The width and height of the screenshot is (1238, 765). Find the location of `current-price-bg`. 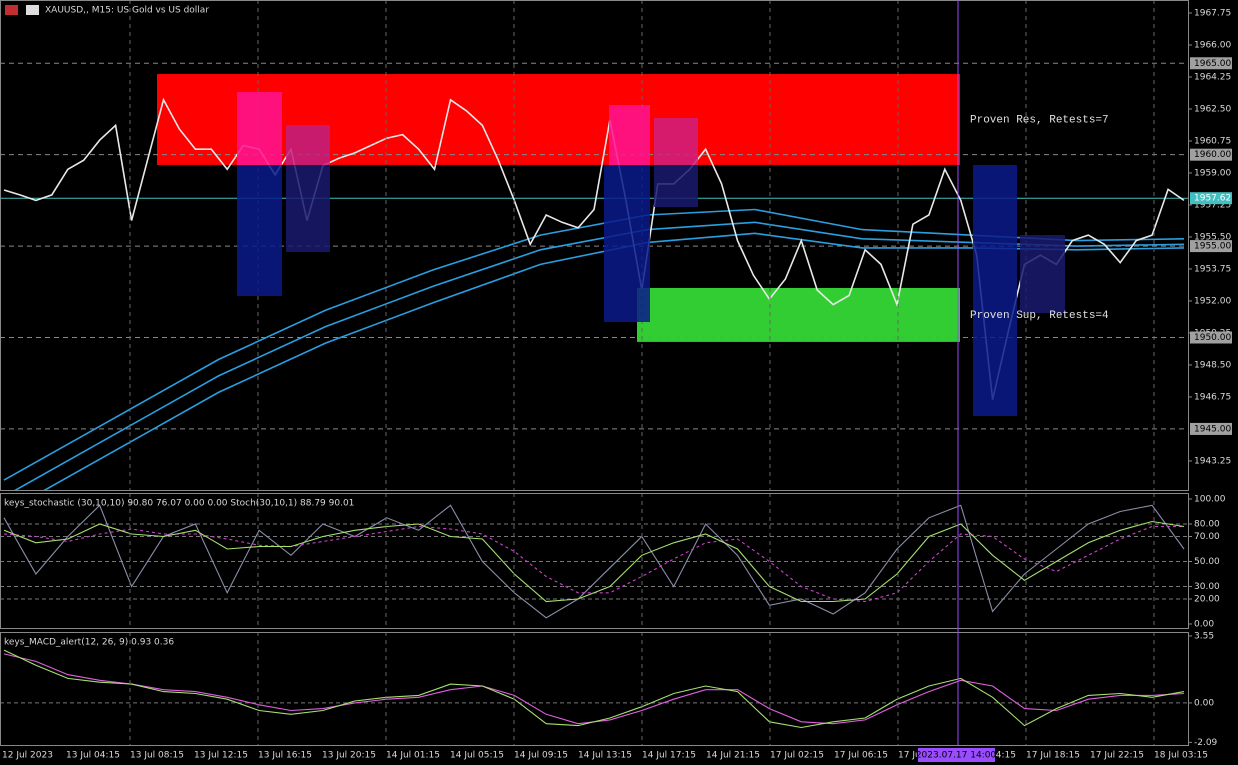

current-price-bg is located at coordinates (1211, 198).